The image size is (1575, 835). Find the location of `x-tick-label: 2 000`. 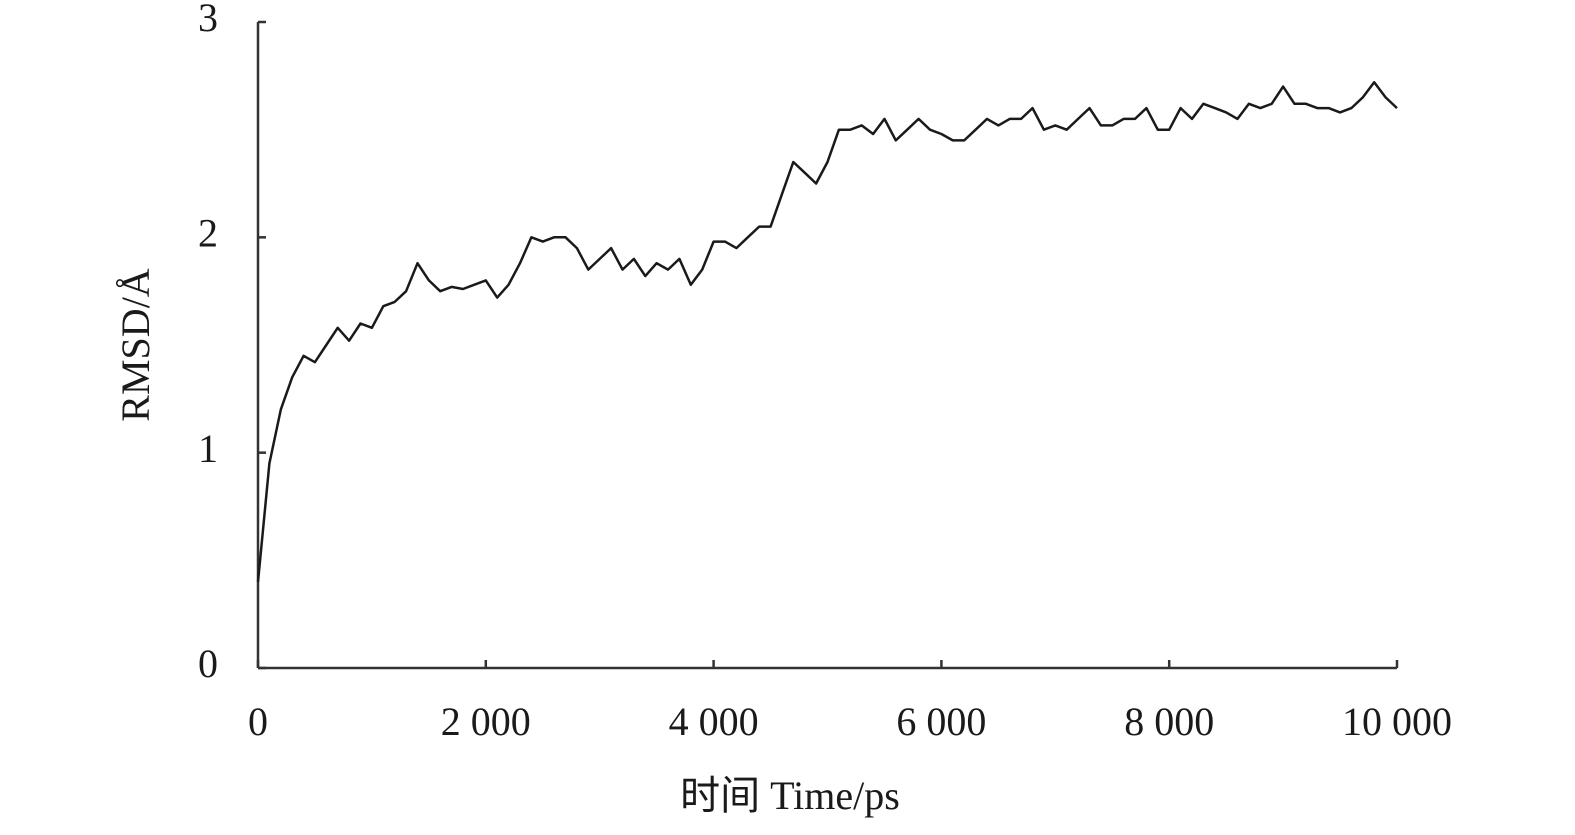

x-tick-label: 2 000 is located at coordinates (486, 721).